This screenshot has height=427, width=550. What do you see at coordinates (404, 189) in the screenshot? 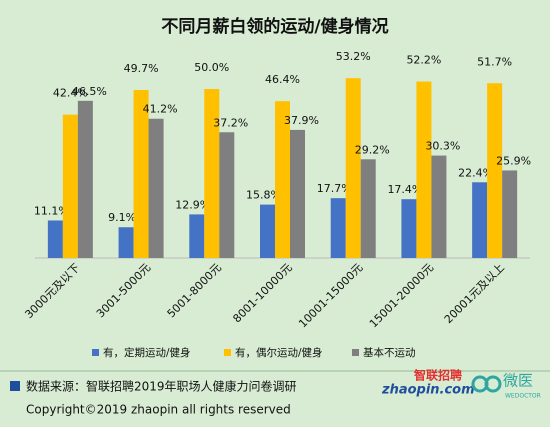
I see `data-label: 17.4%` at bounding box center [404, 189].